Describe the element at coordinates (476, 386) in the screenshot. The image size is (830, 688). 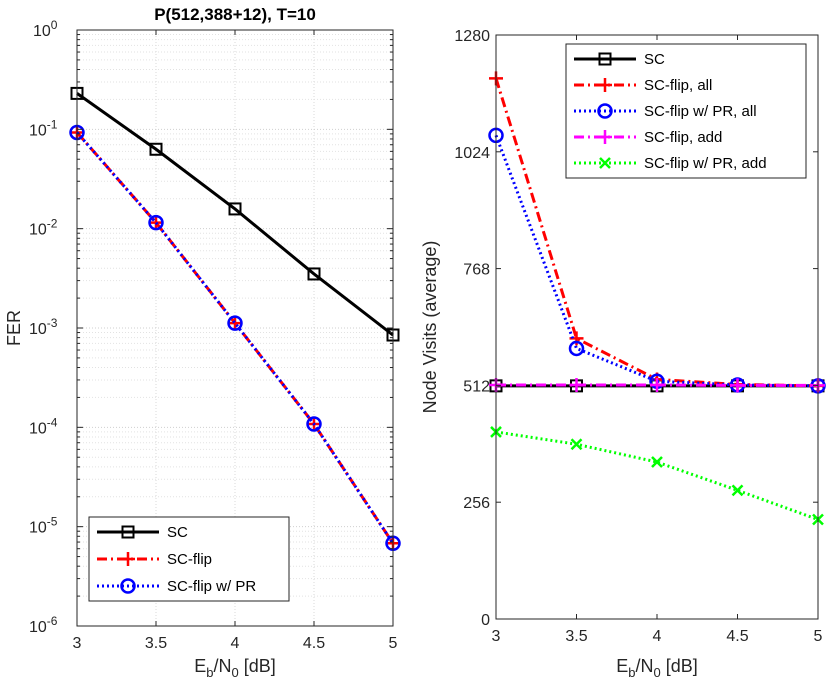
I see `nv-y-tick-label-3: 512` at that location.